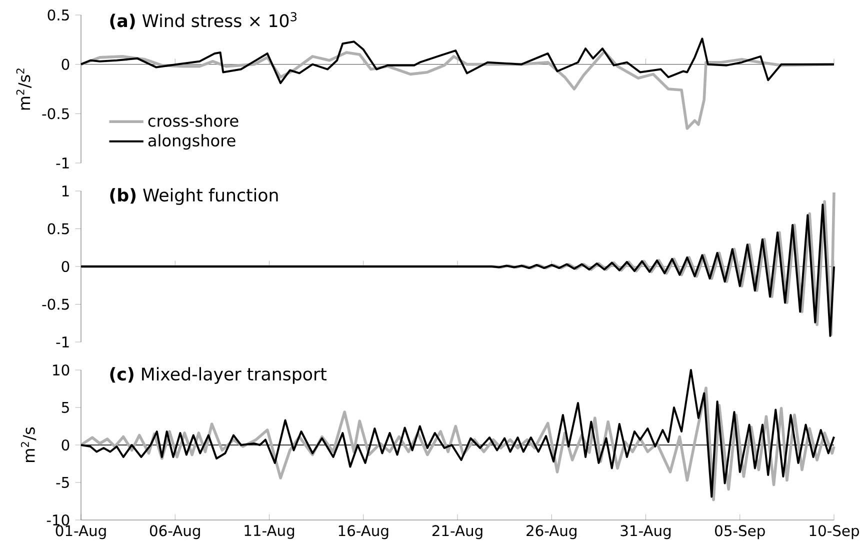 The width and height of the screenshot is (862, 550). I want to click on x-tick-label: 26-Aug, so click(551, 532).